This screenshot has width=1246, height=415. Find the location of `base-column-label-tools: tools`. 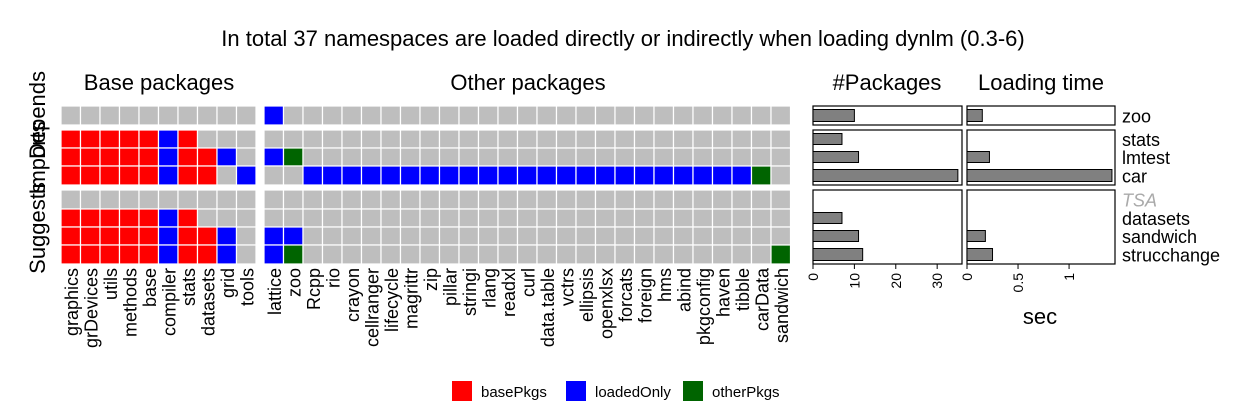

base-column-label-tools: tools is located at coordinates (247, 287).